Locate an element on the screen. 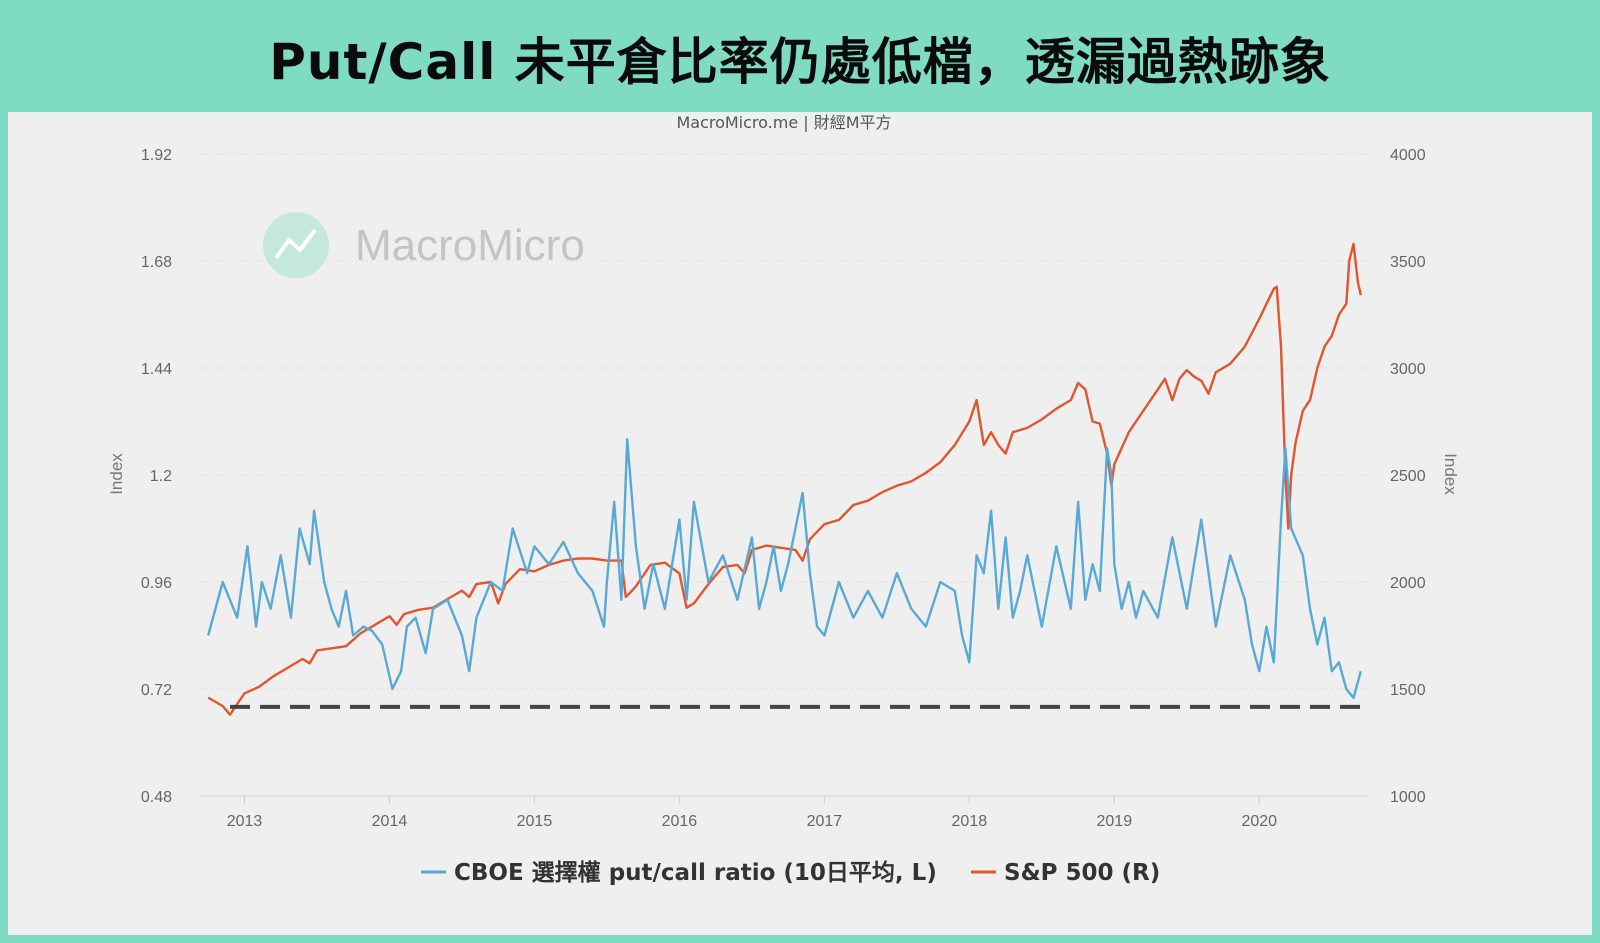 This screenshot has height=943, width=1600. right-axis-title: Index is located at coordinates (1450, 474).